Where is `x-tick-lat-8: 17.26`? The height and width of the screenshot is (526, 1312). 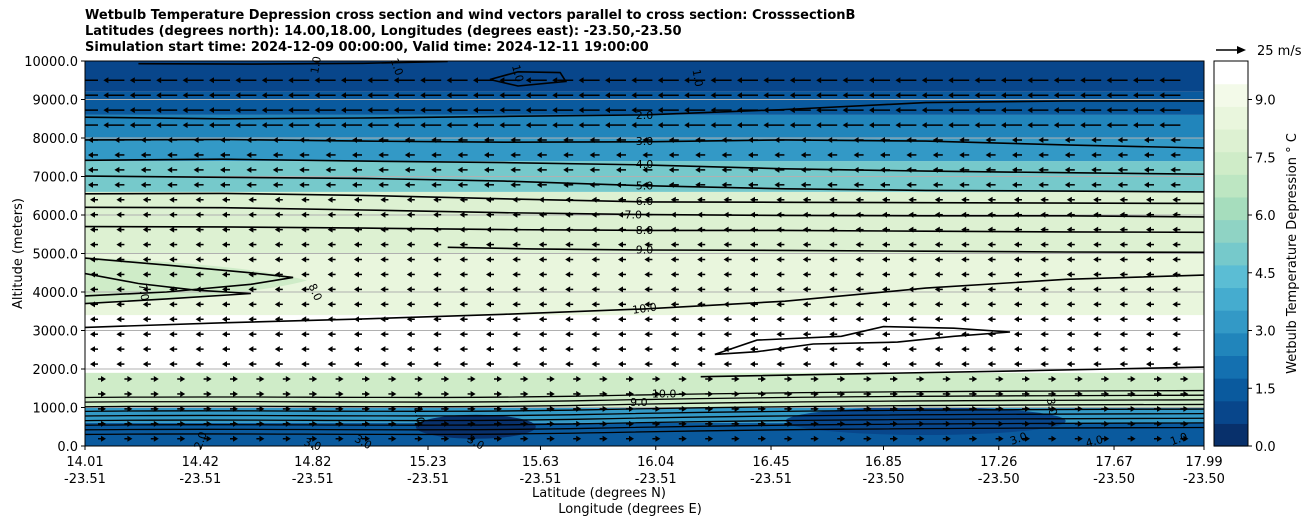 x-tick-lat-8: 17.26 is located at coordinates (998, 462).